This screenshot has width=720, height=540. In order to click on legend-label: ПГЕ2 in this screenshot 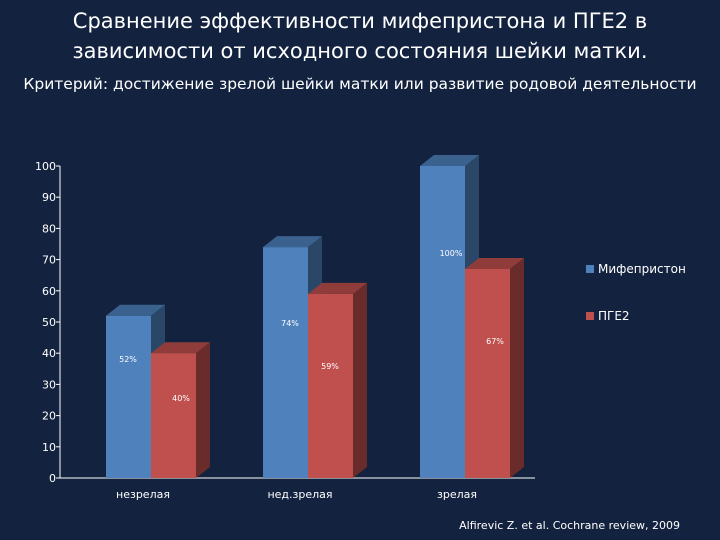, I will do `click(614, 316)`.